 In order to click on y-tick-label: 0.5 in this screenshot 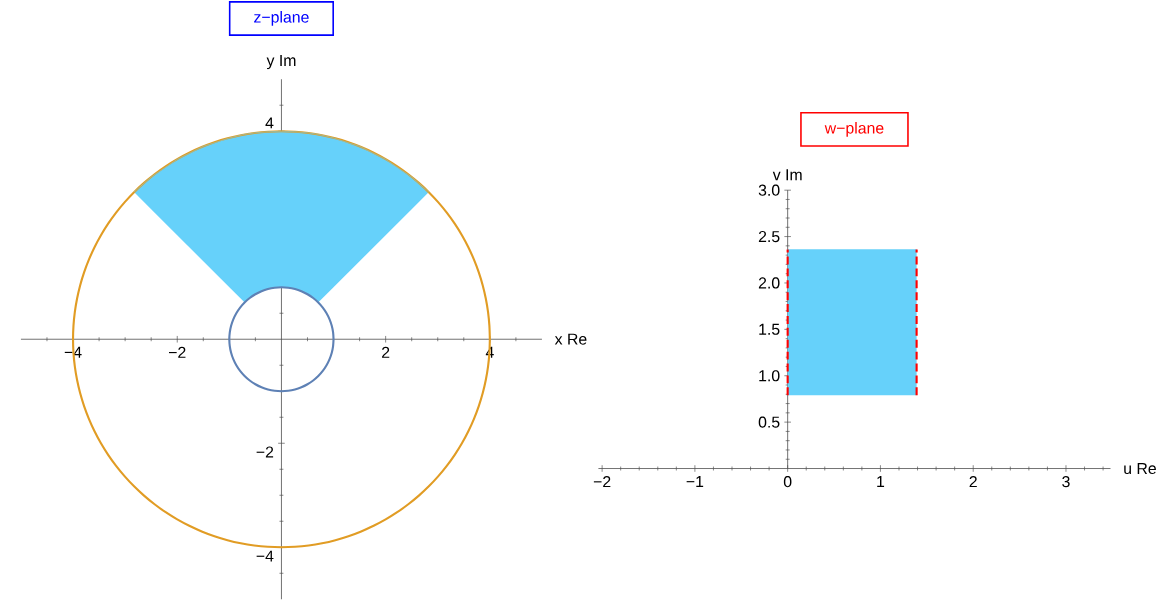, I will do `click(769, 422)`.